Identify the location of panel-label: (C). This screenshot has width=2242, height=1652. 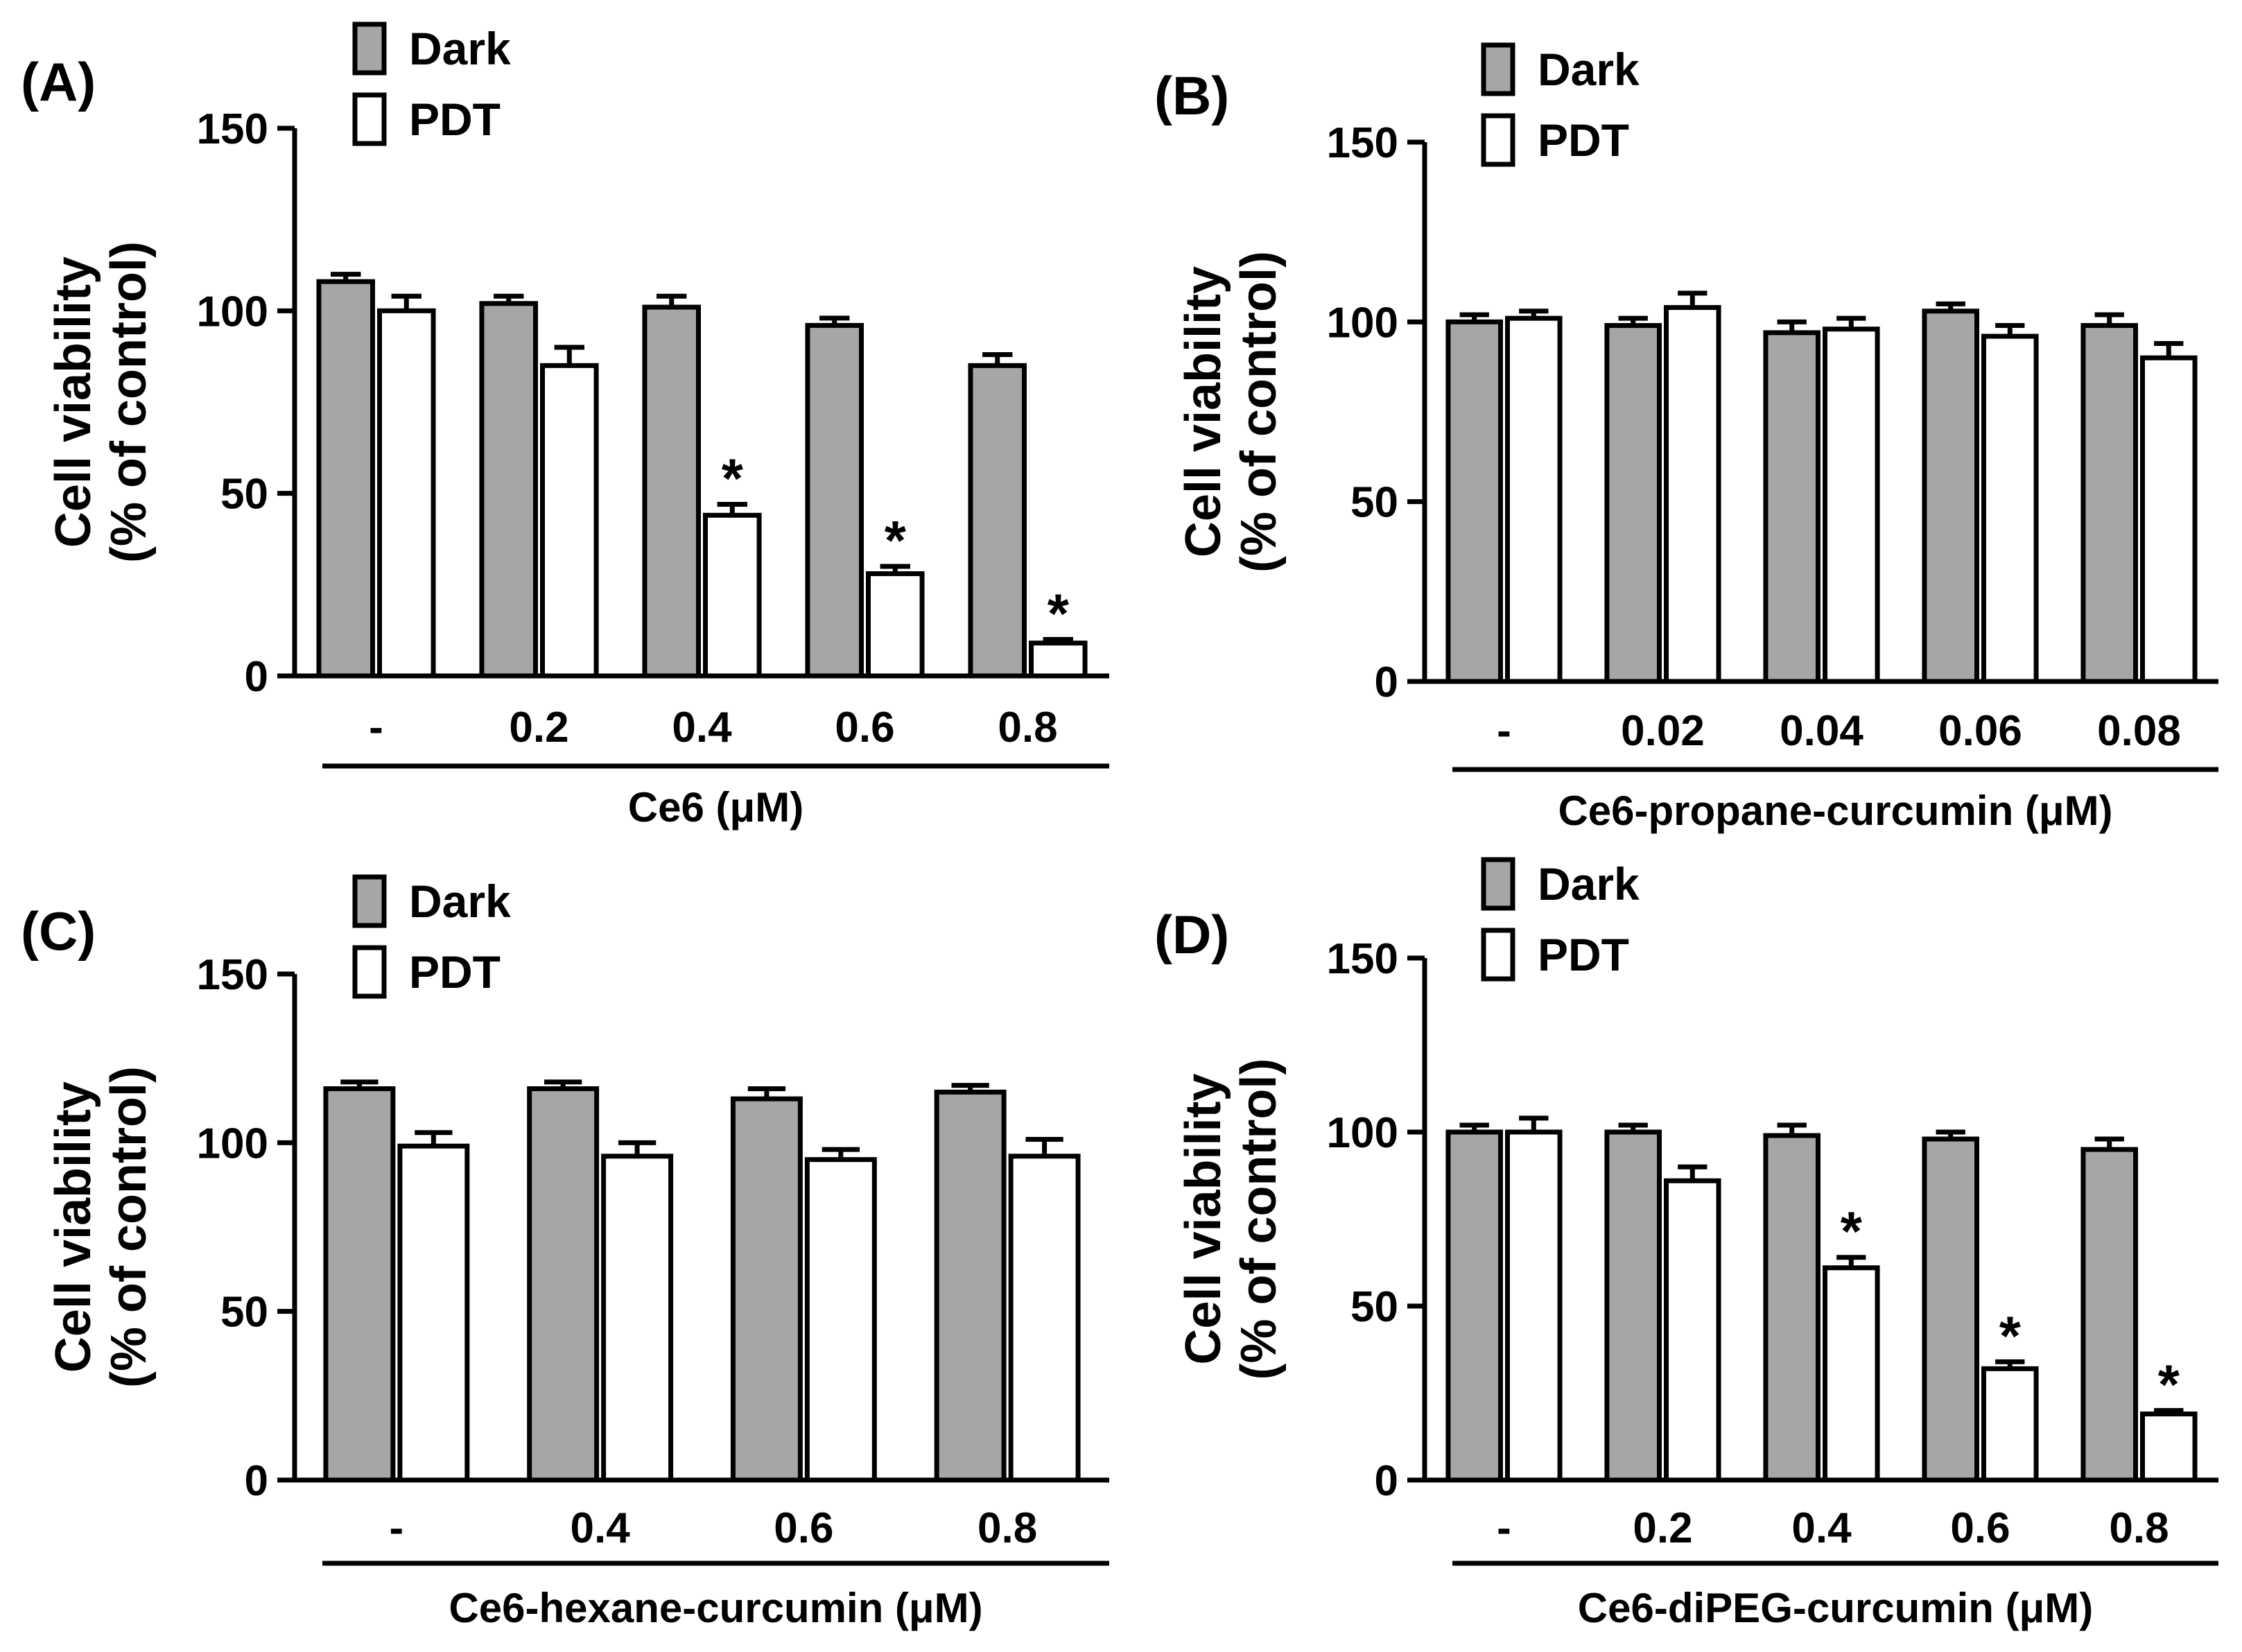
(58, 931).